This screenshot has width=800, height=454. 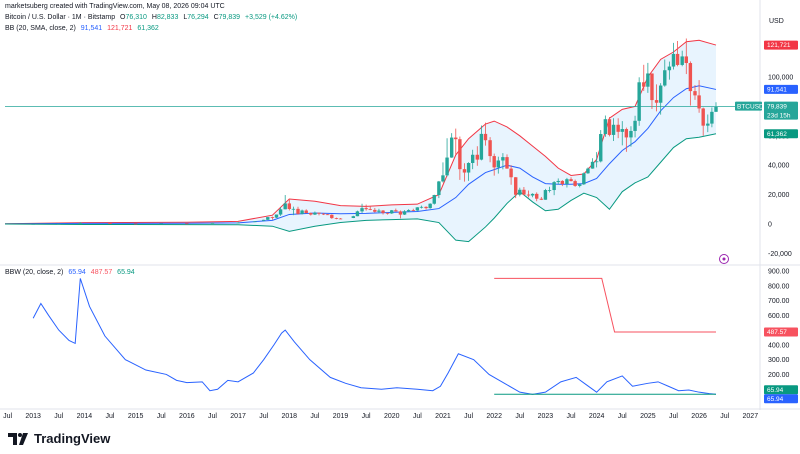 I want to click on bb-legend-mid: 91,541, so click(x=91, y=28).